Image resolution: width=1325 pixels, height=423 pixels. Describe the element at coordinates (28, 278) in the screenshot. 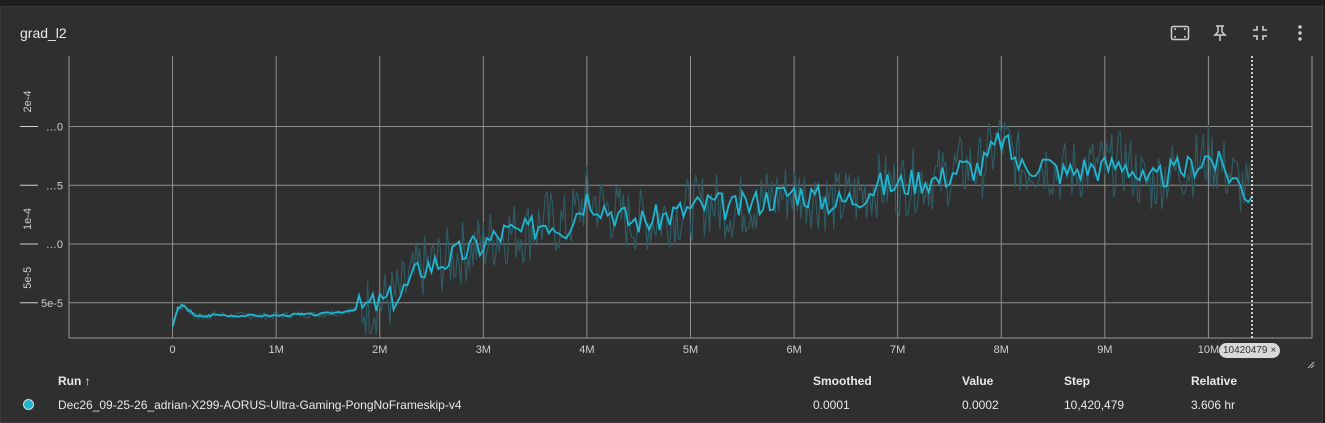

I see `y-axis-rotated-label: 5e-5` at that location.